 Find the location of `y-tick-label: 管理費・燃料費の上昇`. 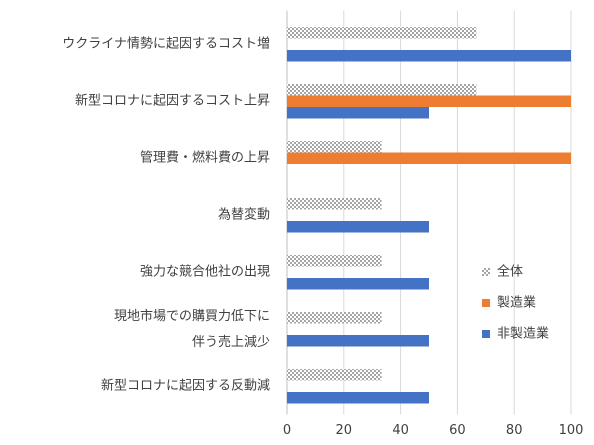

y-tick-label: 管理費・燃料費の上昇 is located at coordinates (205, 158).